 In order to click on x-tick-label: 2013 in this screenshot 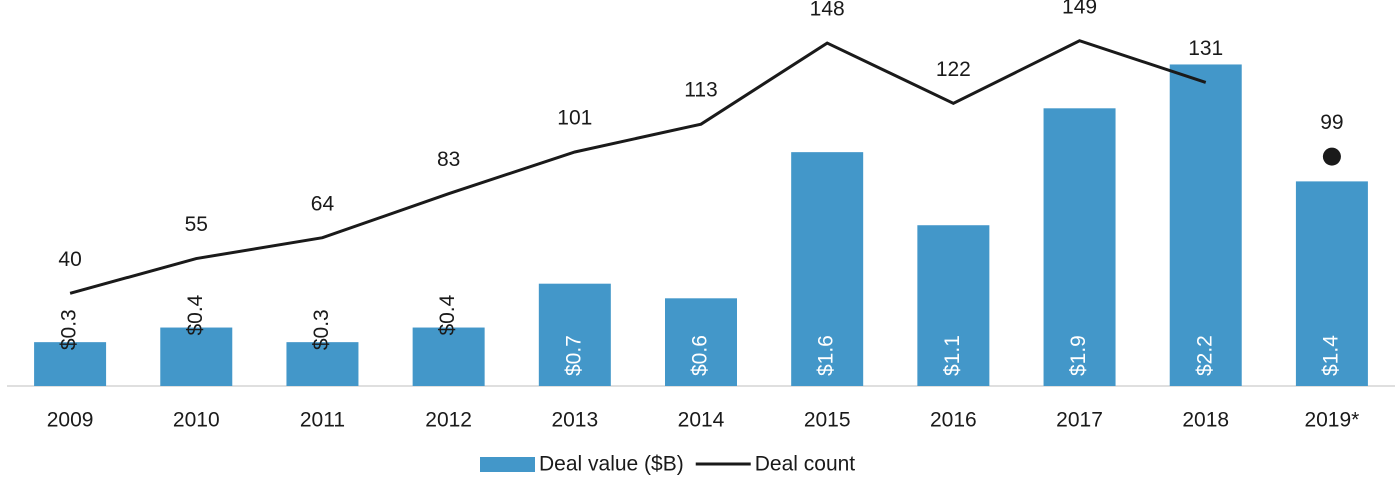, I will do `click(574, 420)`.